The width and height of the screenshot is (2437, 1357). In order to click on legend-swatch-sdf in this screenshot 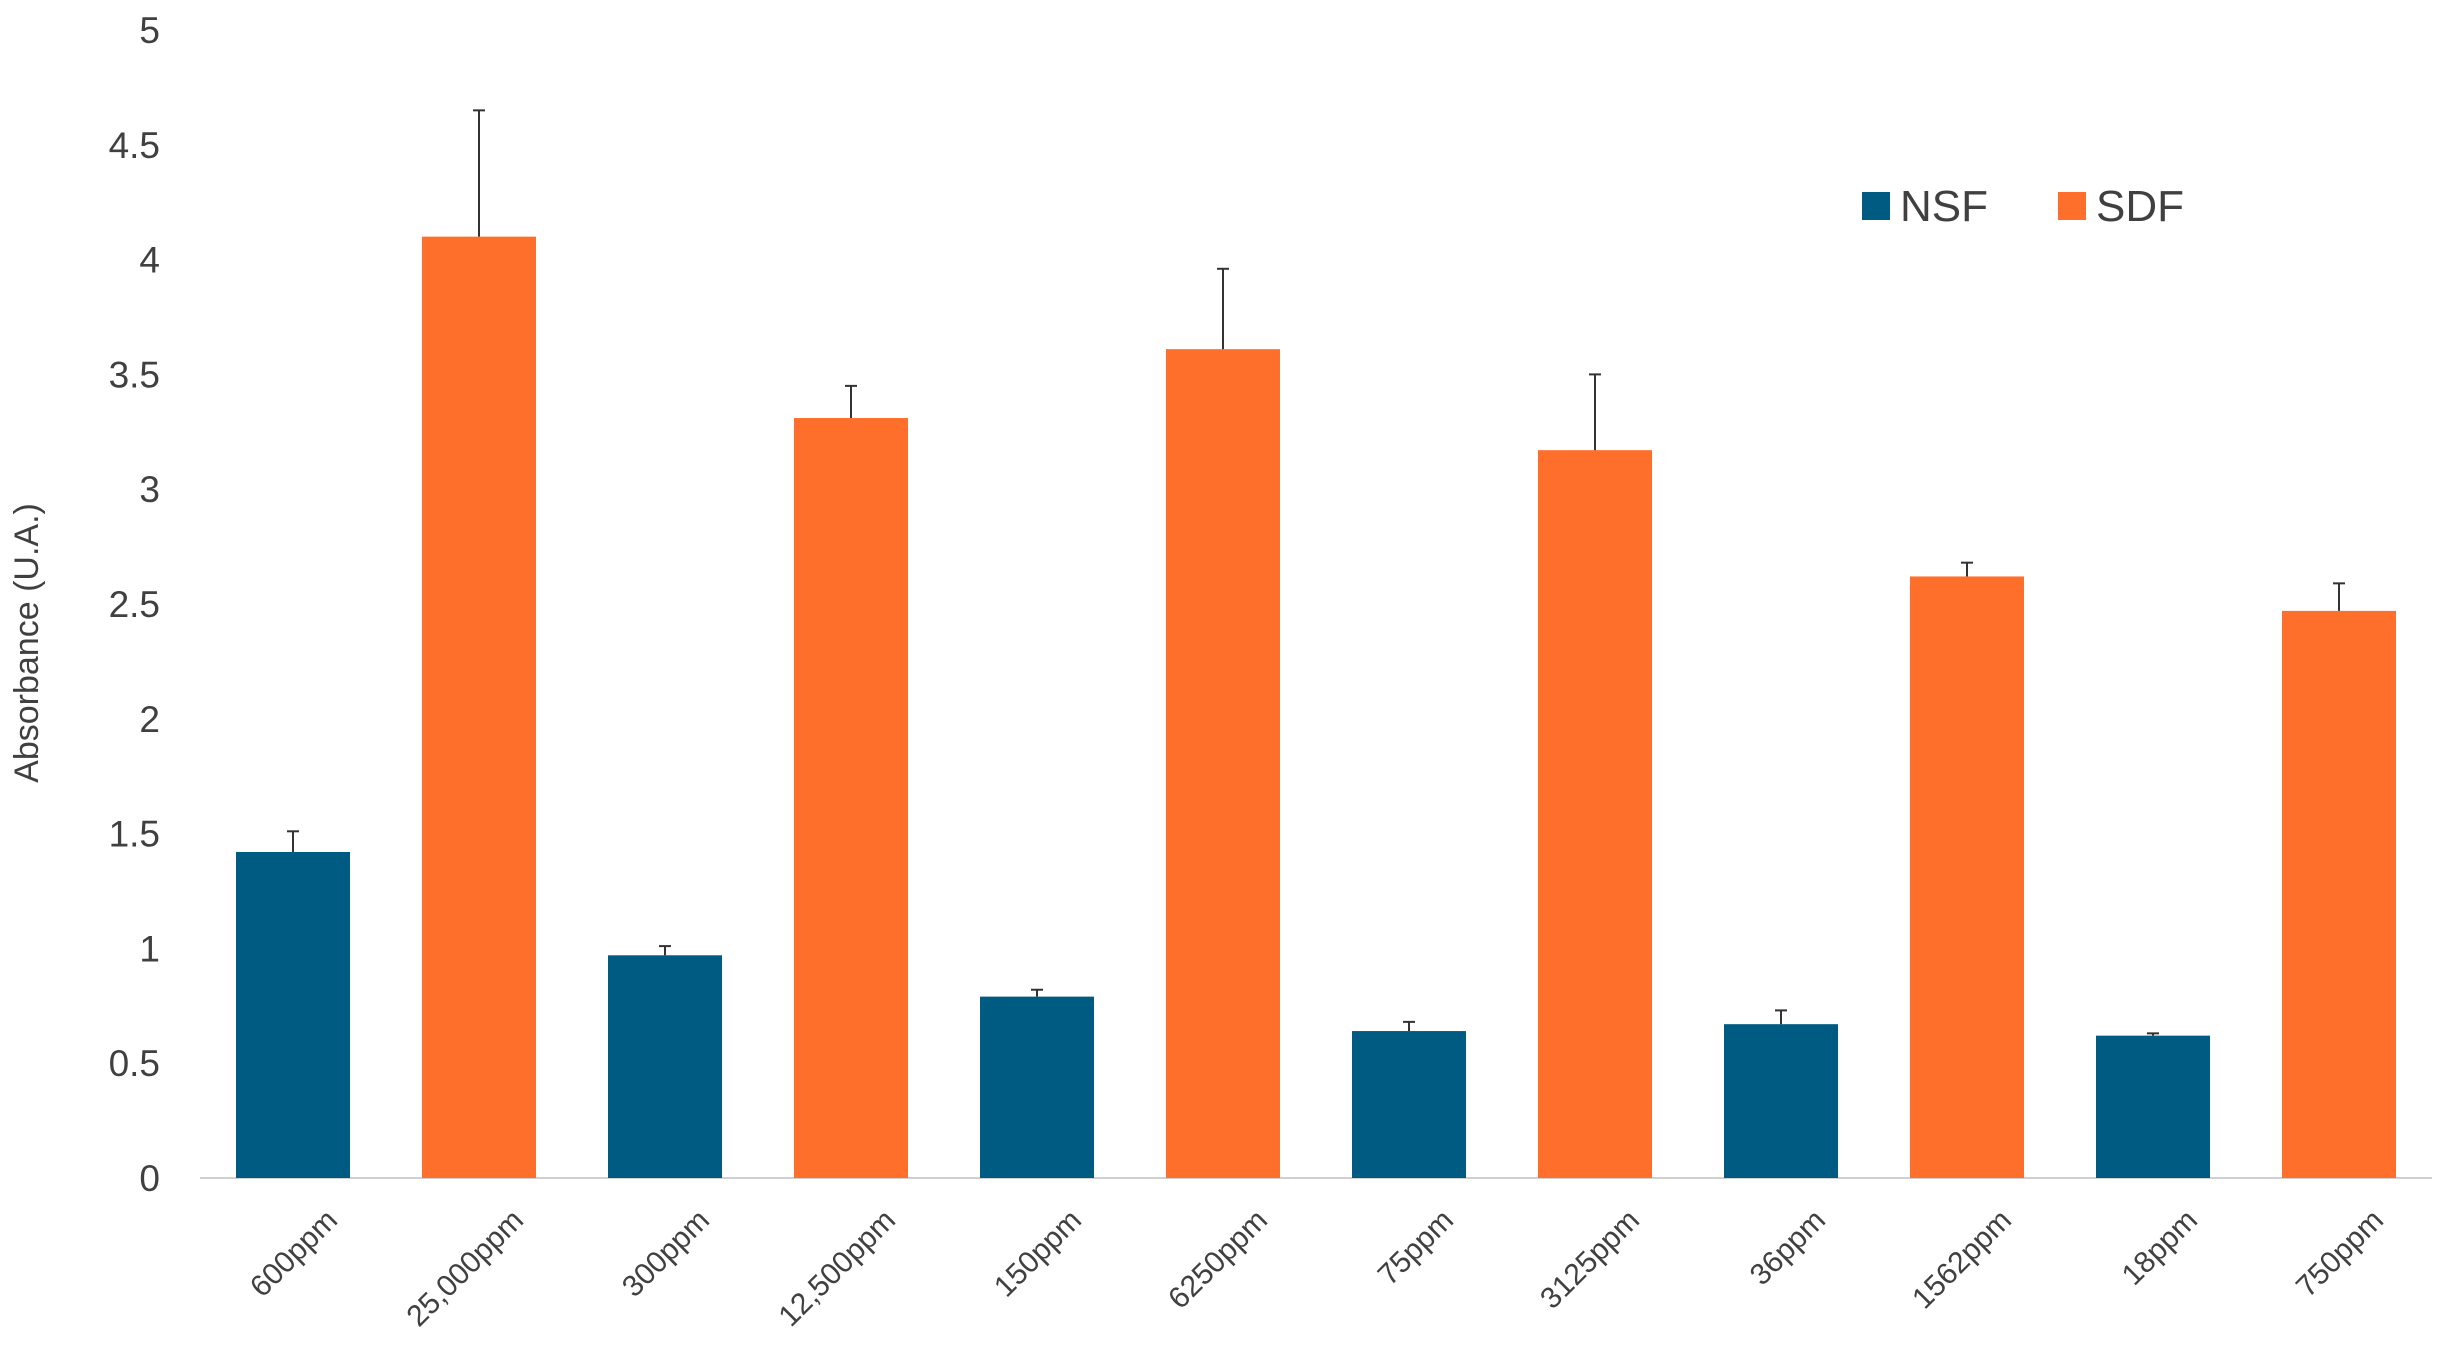, I will do `click(2072, 206)`.